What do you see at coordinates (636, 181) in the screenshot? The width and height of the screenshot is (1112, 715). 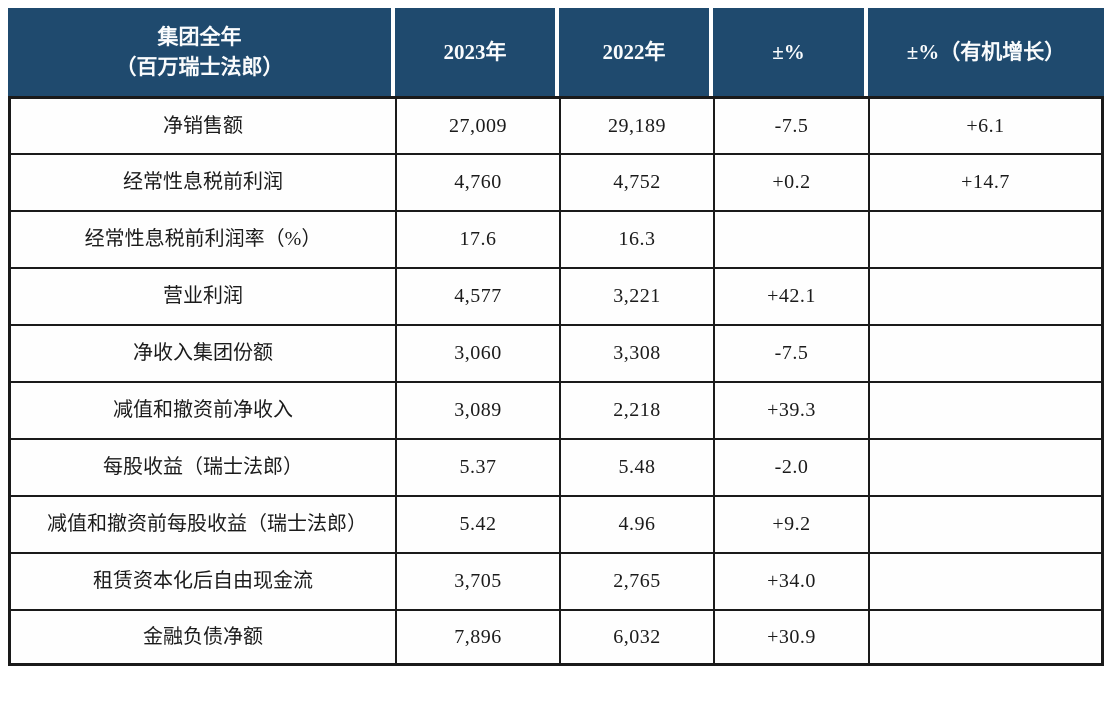 I see `value-2022: 4,752` at bounding box center [636, 181].